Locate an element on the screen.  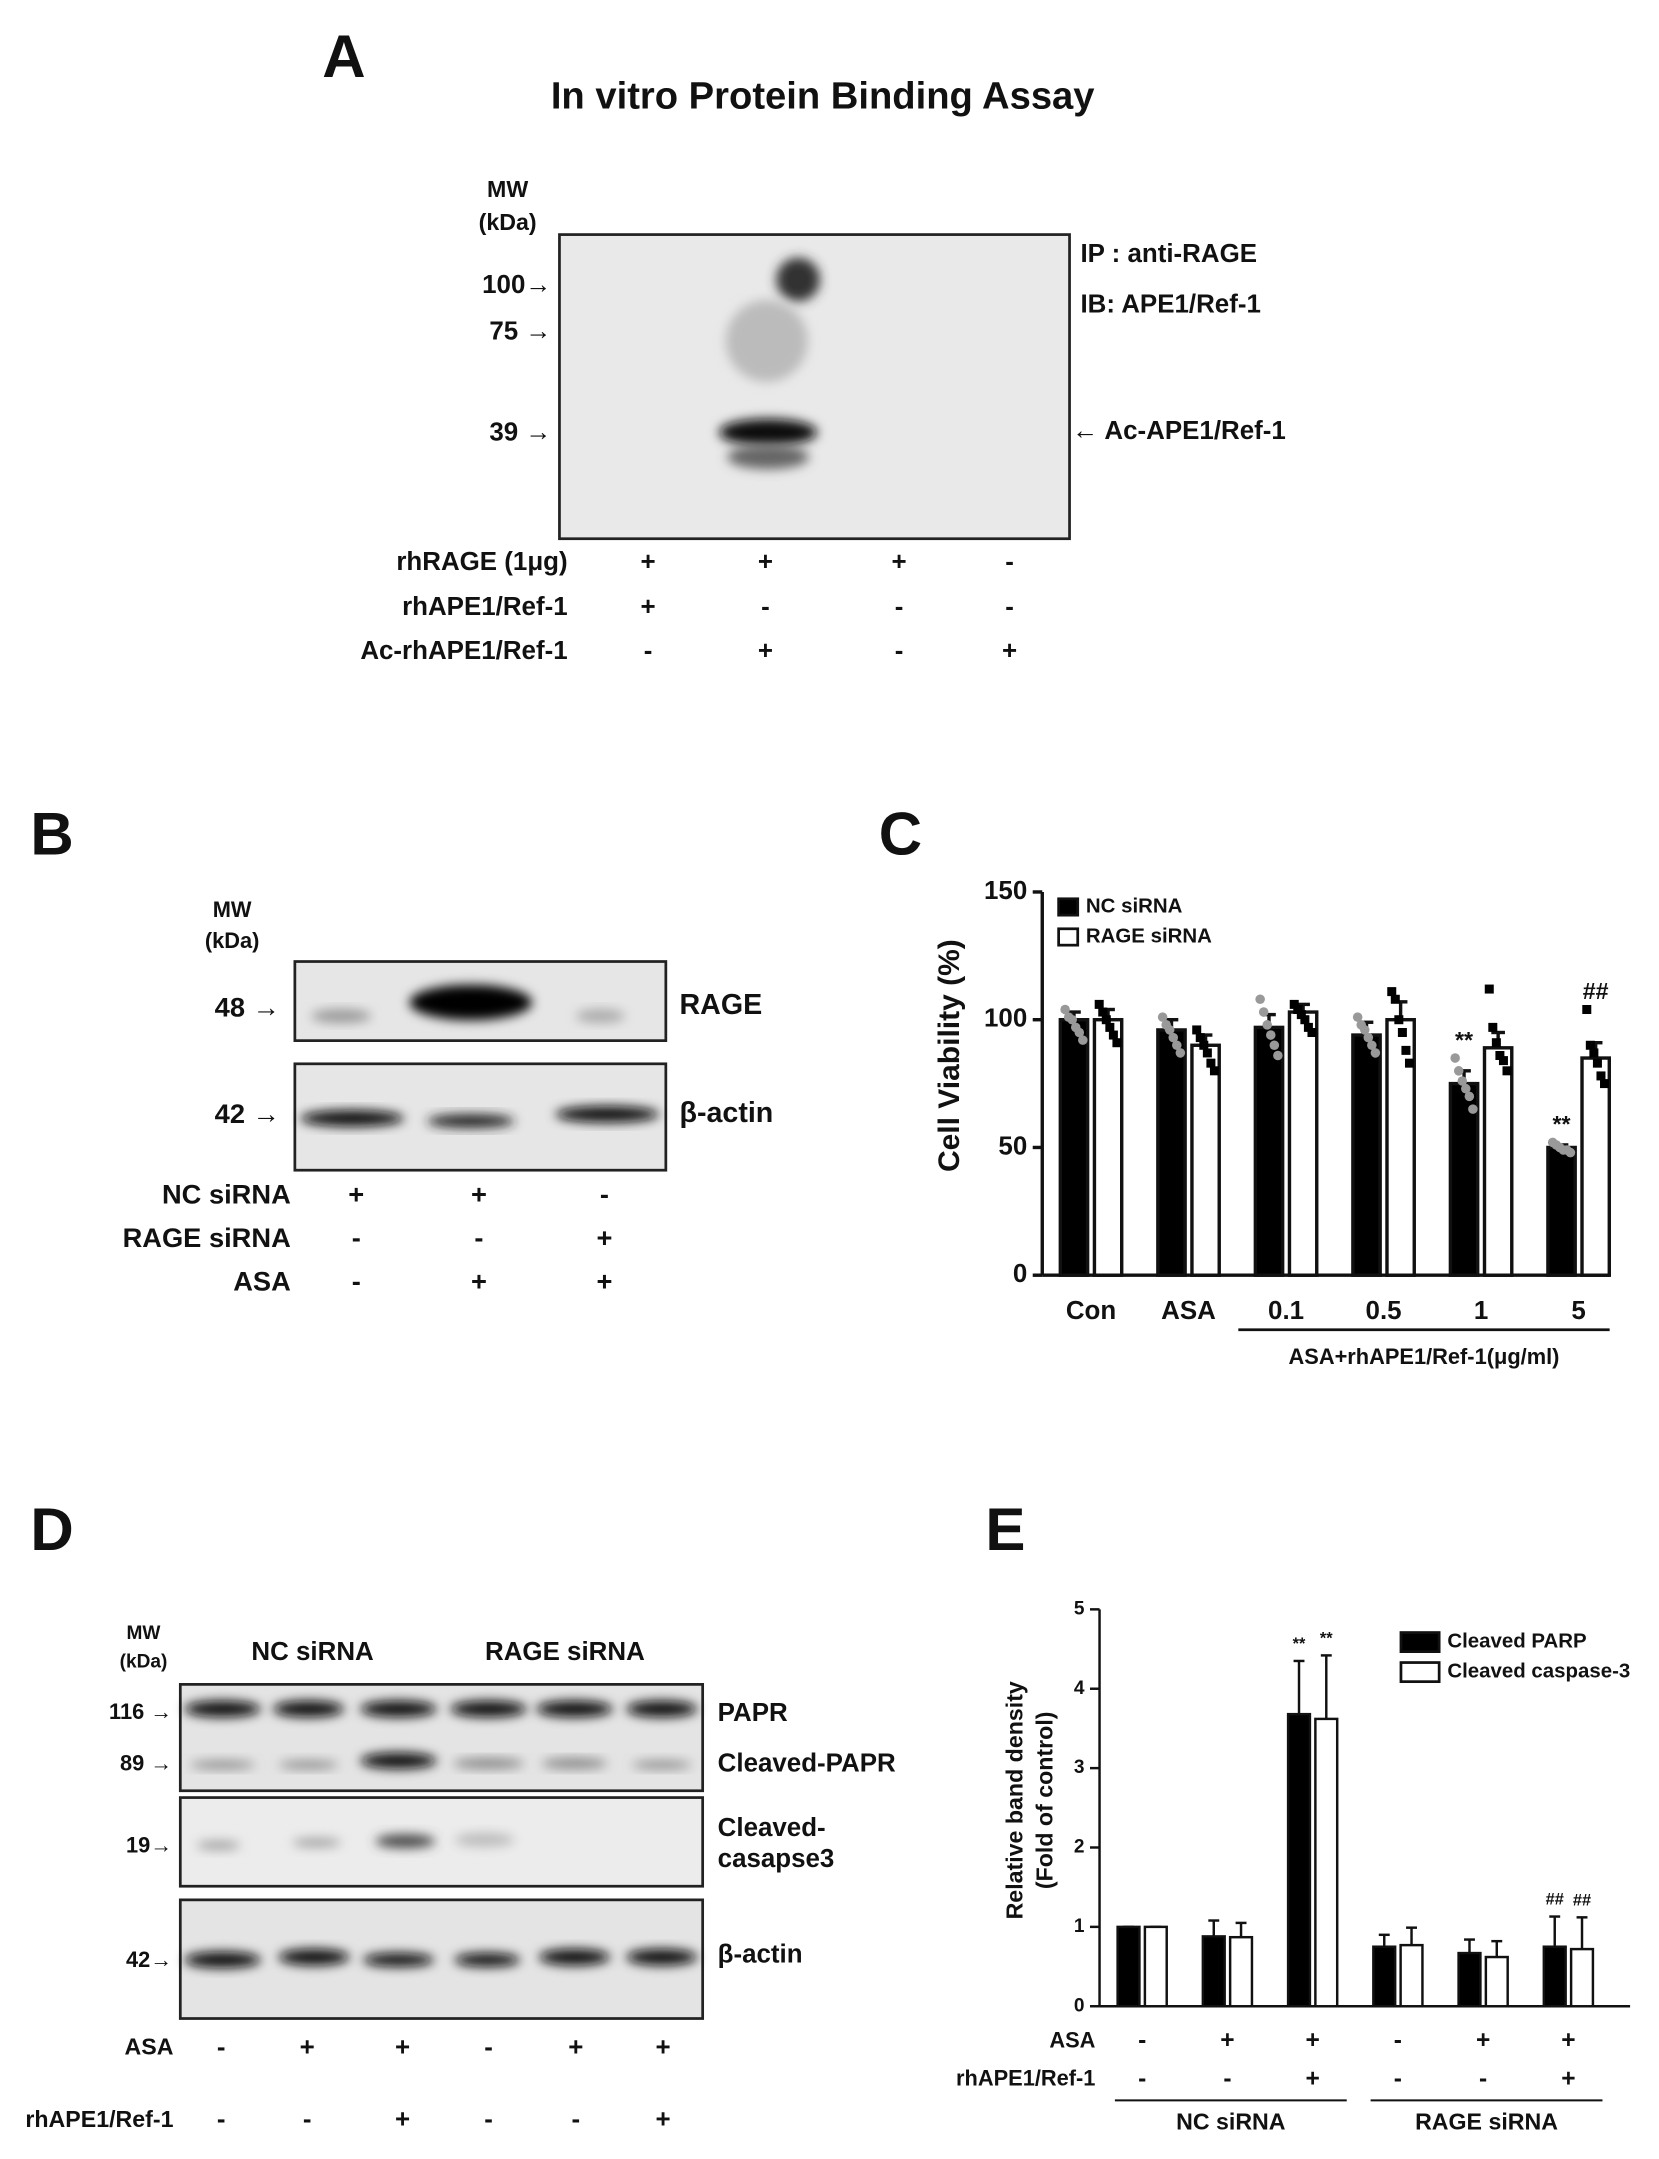
group-label: RAGE siRNA is located at coordinates (565, 1652).